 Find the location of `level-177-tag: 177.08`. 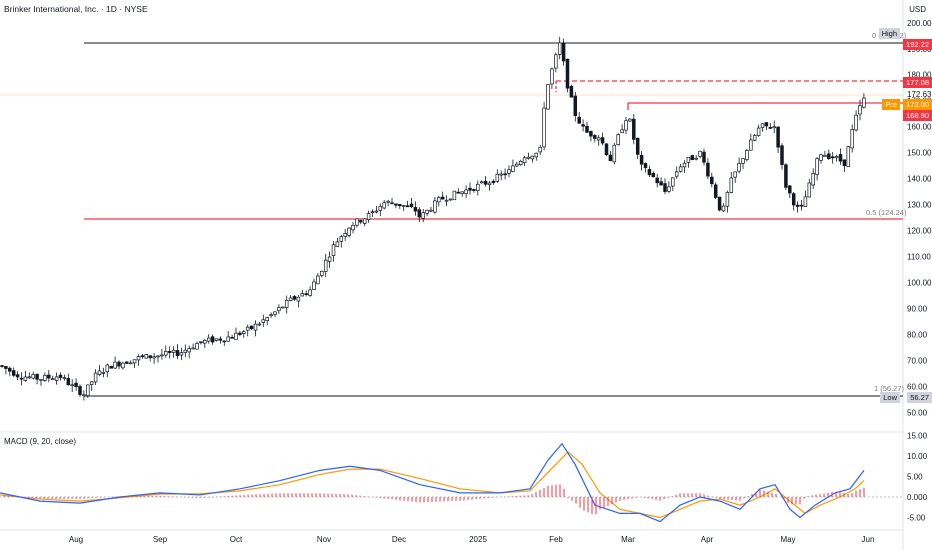

level-177-tag: 177.08 is located at coordinates (917, 82).